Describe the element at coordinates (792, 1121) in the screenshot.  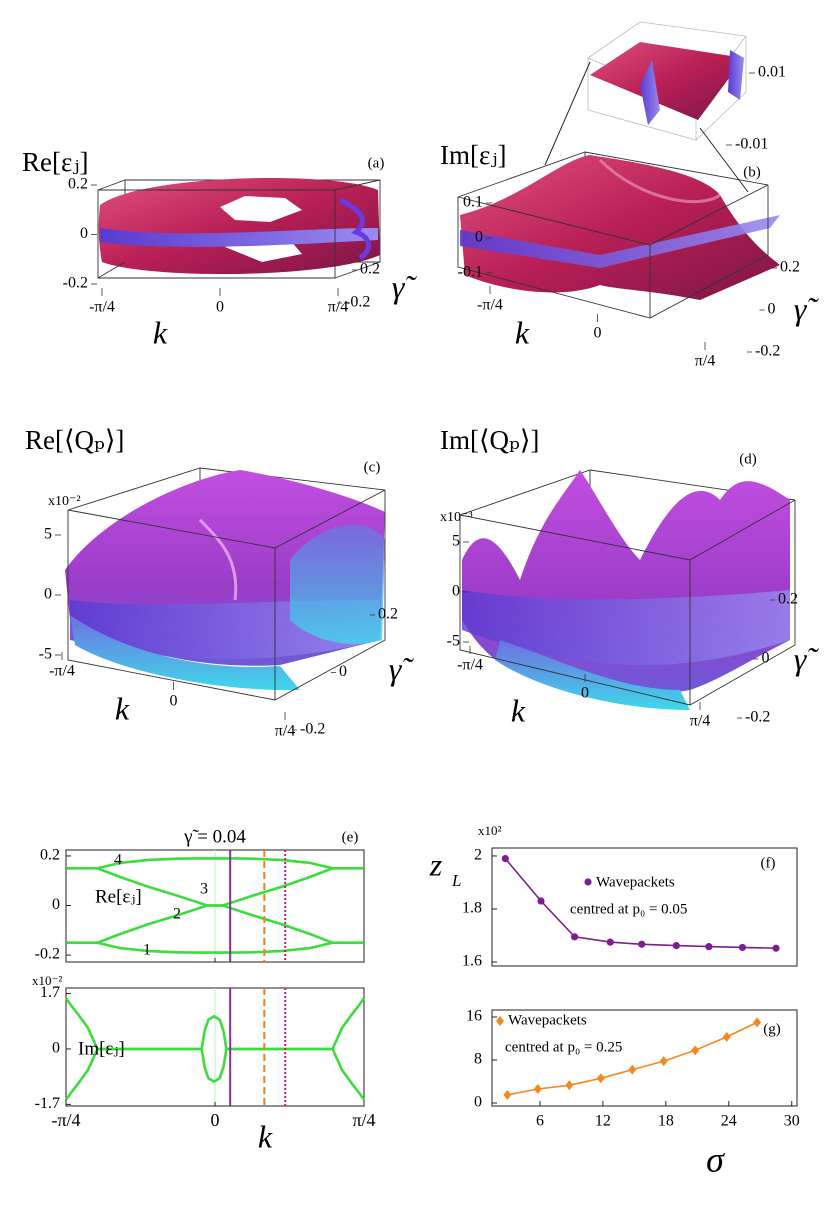
I see `x-tick-label: 30` at that location.